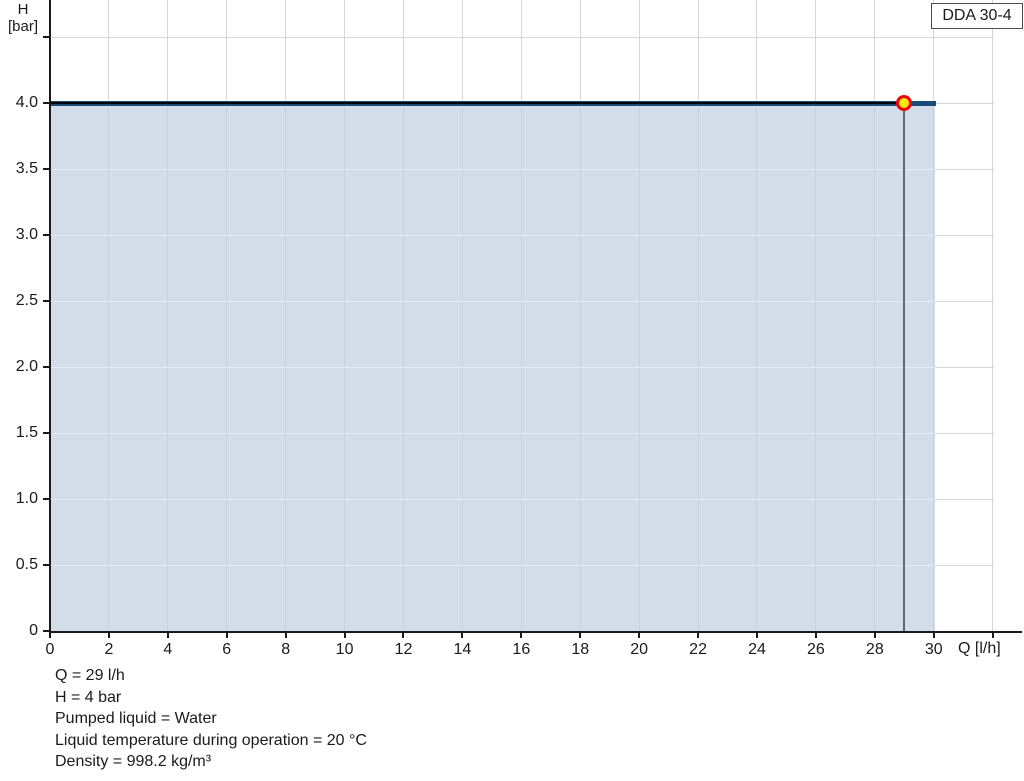 This screenshot has width=1024, height=781. Describe the element at coordinates (904, 103) in the screenshot. I see `operating-point-marker` at that location.